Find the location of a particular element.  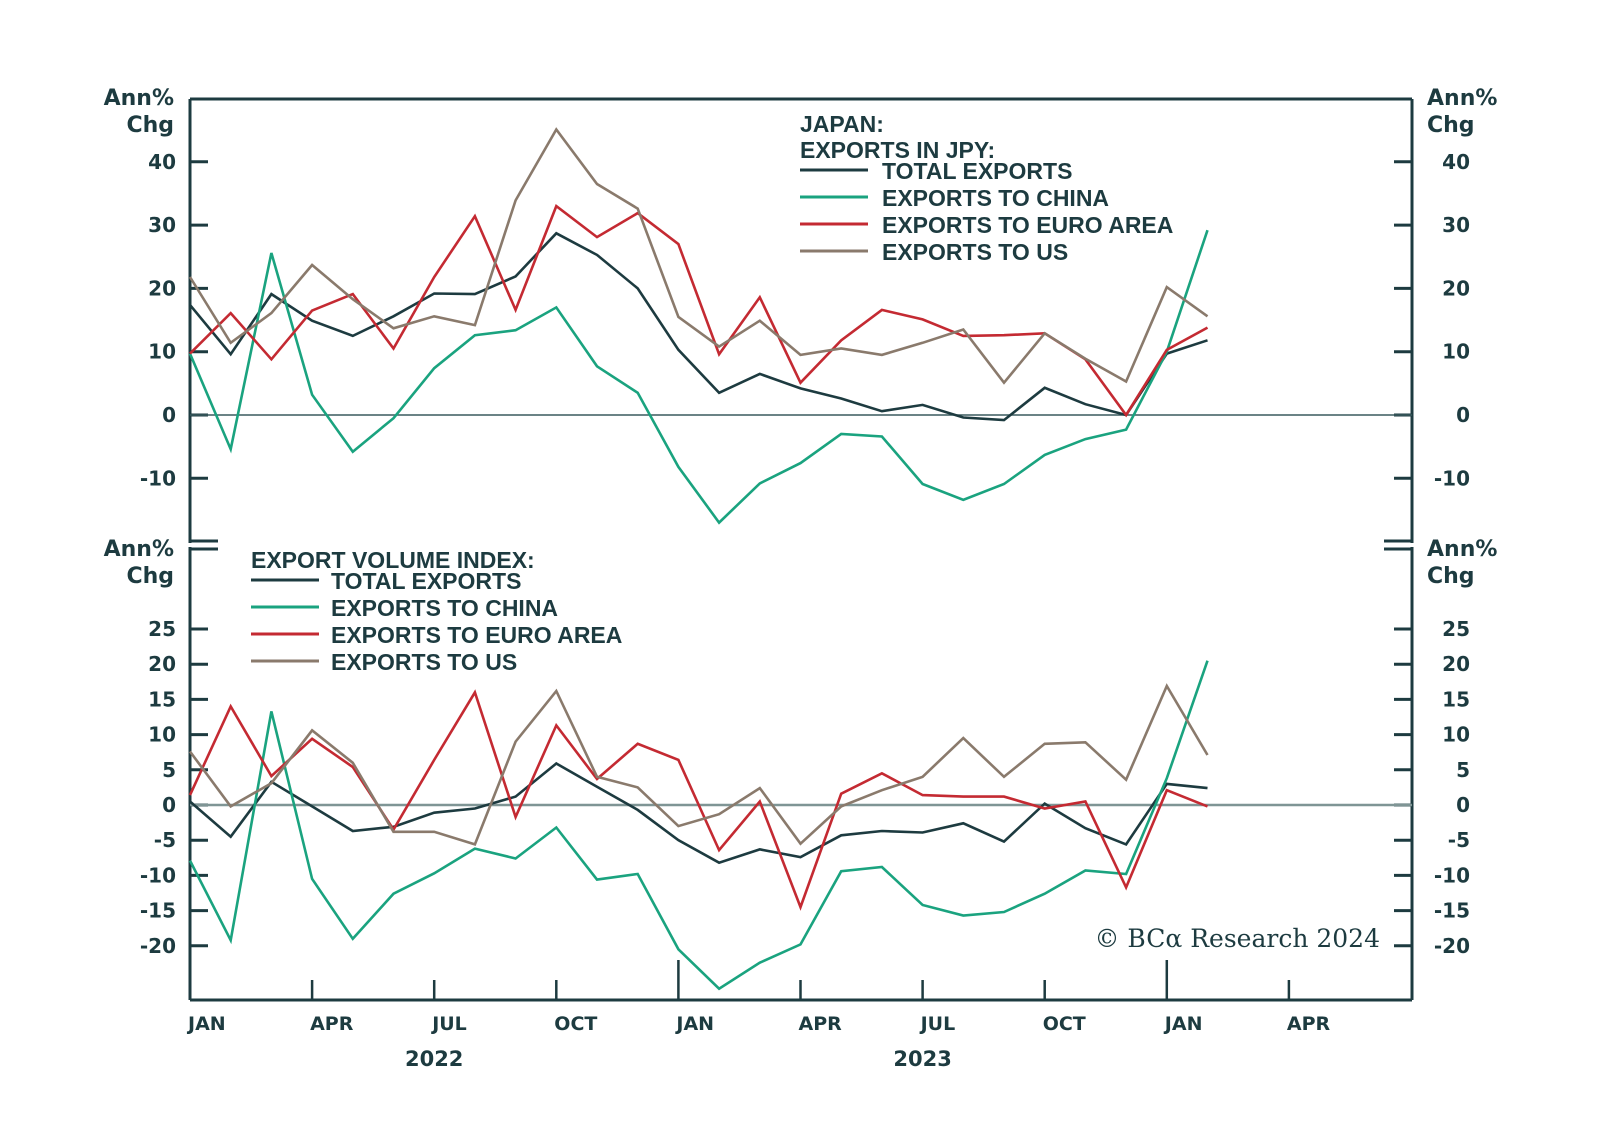

top-y-axis-left: Ann%Chg 40 30 20 10 0 -10 is located at coordinates (156, 288).